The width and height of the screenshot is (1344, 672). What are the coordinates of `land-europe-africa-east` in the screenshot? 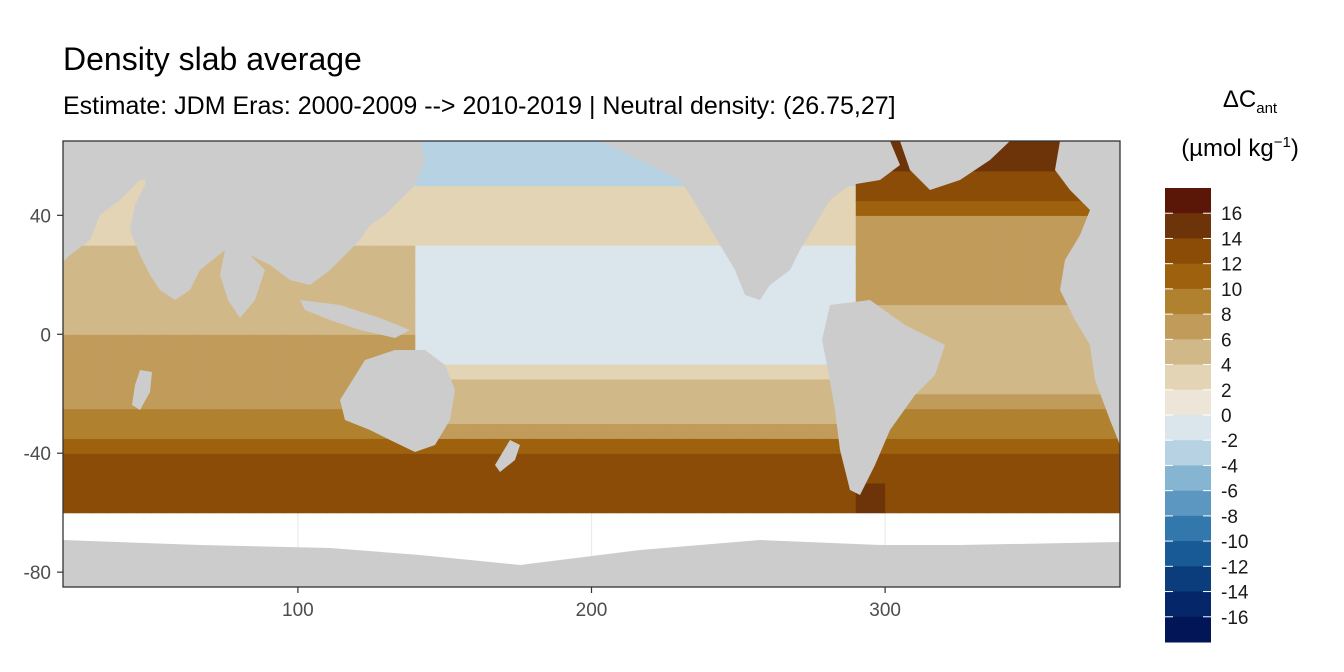 It's located at (1087, 293).